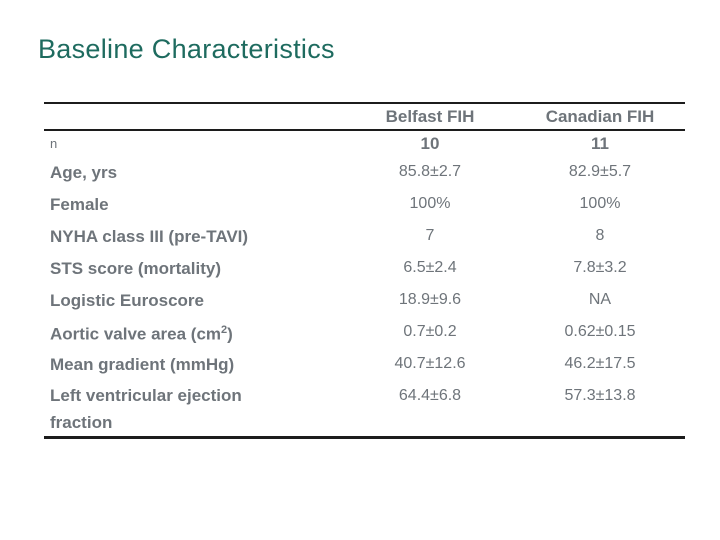 The height and width of the screenshot is (540, 720). I want to click on cell-aortic-canadian: 0.62±0.15, so click(600, 331).